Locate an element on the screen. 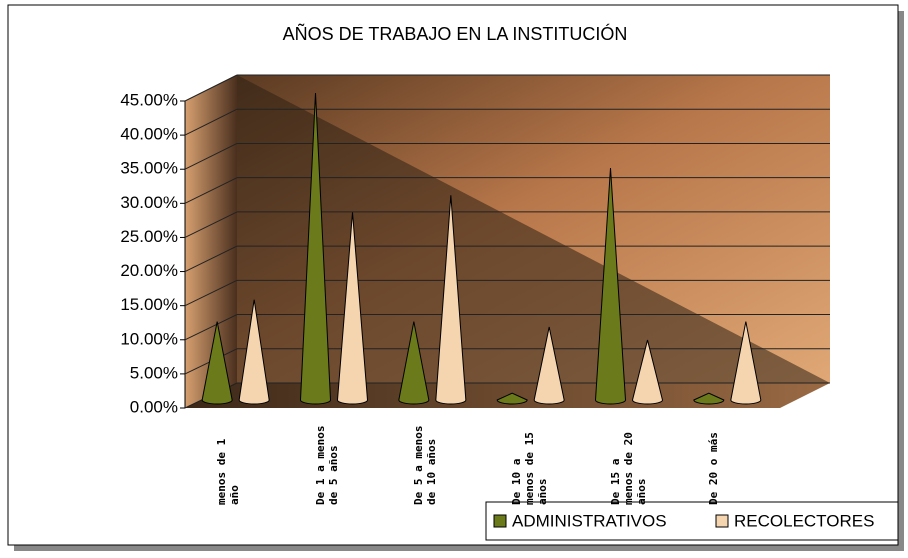  x-tick-label: De 1 a menos de 5 años is located at coordinates (326, 465).